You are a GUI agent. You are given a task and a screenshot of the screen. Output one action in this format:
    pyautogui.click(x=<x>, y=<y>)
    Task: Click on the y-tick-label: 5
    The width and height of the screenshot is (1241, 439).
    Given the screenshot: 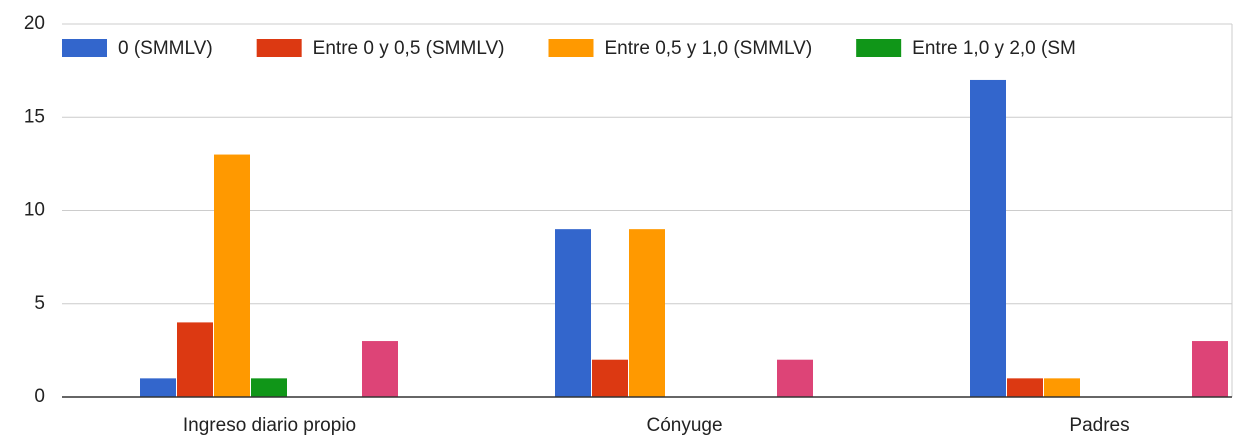 What is the action you would take?
    pyautogui.click(x=39, y=303)
    